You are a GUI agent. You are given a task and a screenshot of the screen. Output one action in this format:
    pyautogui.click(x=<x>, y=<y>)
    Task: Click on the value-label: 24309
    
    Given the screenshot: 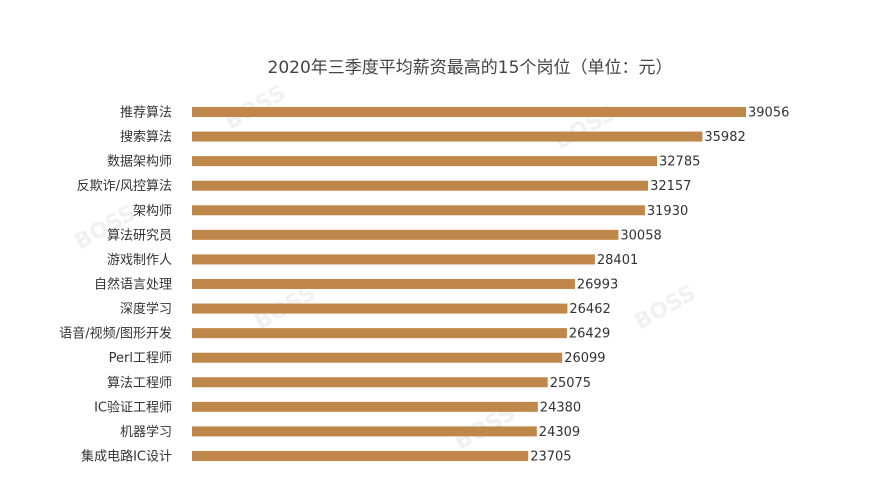 What is the action you would take?
    pyautogui.click(x=559, y=432)
    